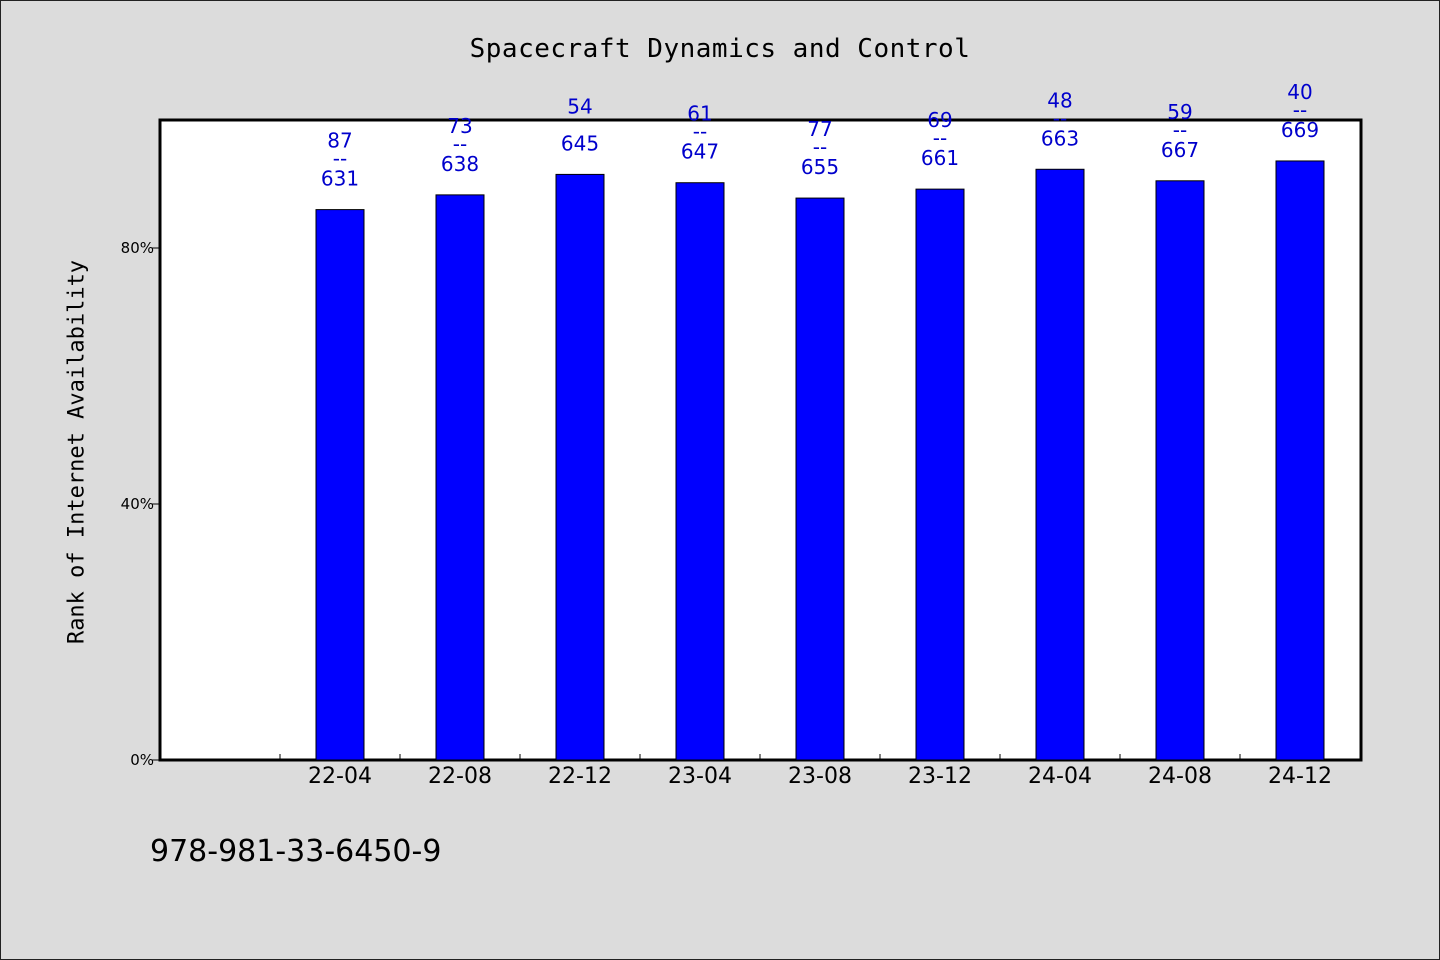  What do you see at coordinates (296, 851) in the screenshot?
I see `isbn-label: 978-981-33-6450-9` at bounding box center [296, 851].